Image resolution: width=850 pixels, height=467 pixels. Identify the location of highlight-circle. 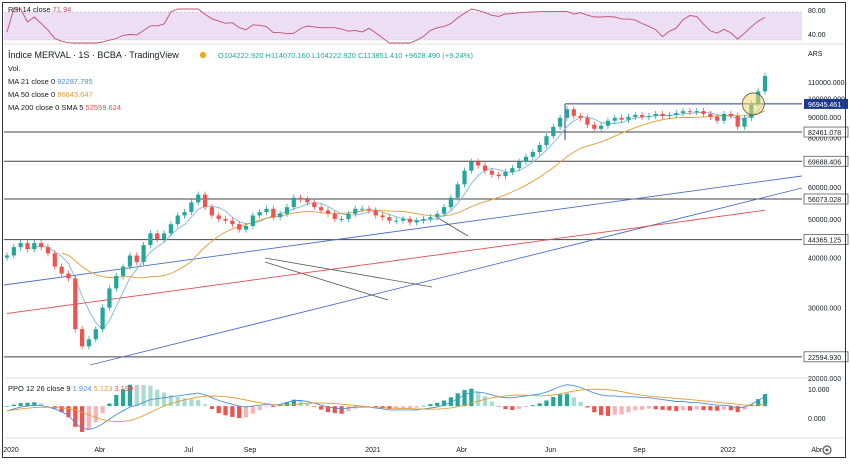
(753, 104).